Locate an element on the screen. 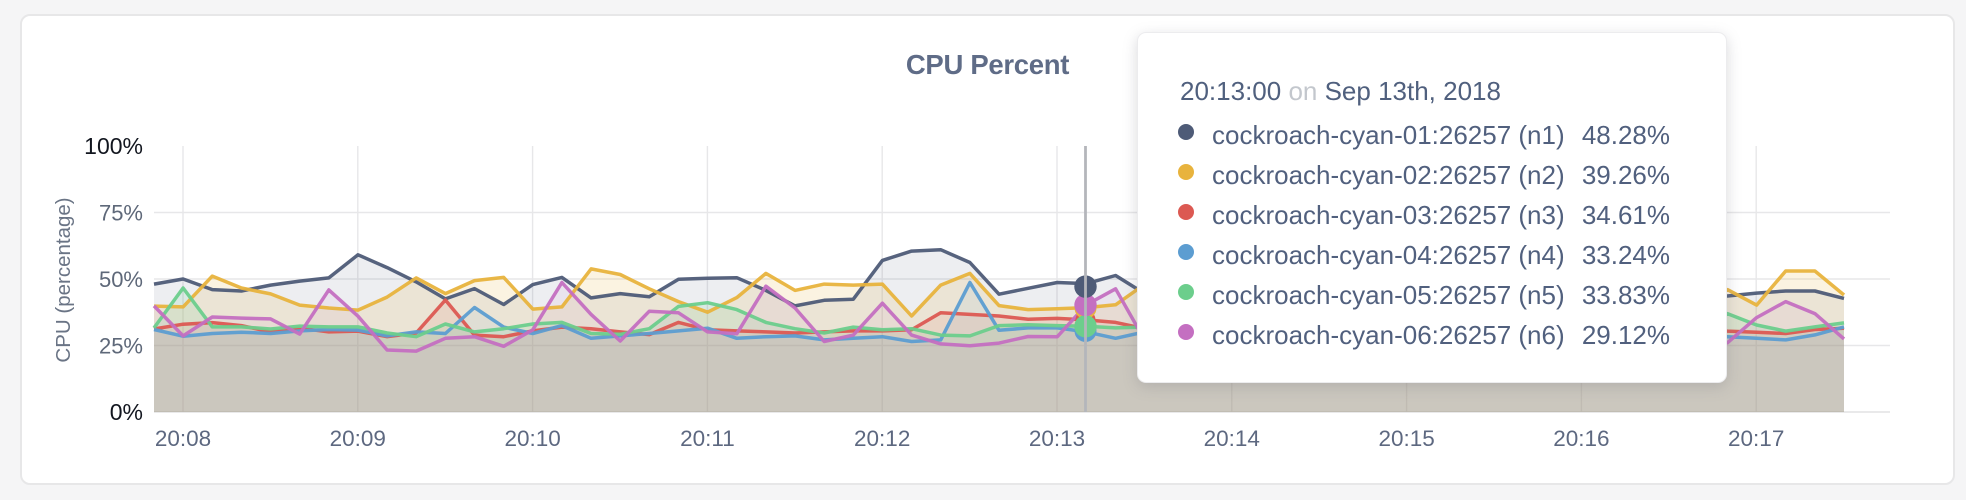 This screenshot has height=500, width=1966. svg-text: 25% is located at coordinates (121, 345).